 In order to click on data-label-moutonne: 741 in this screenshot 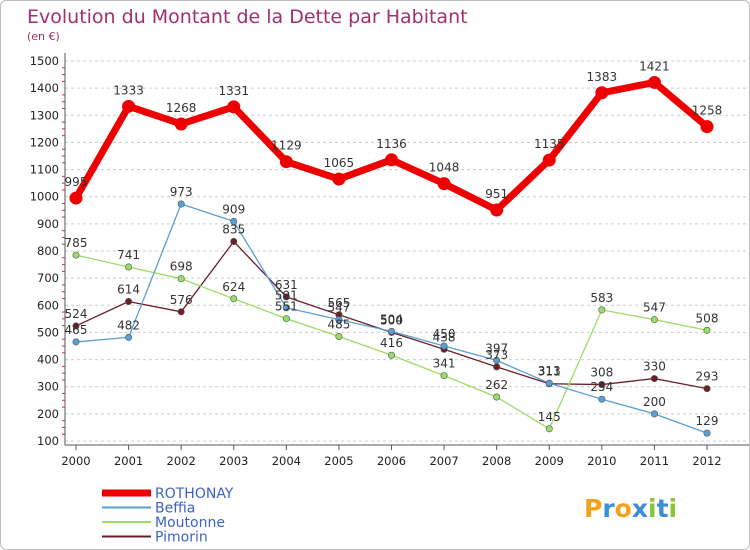, I will do `click(128, 255)`.